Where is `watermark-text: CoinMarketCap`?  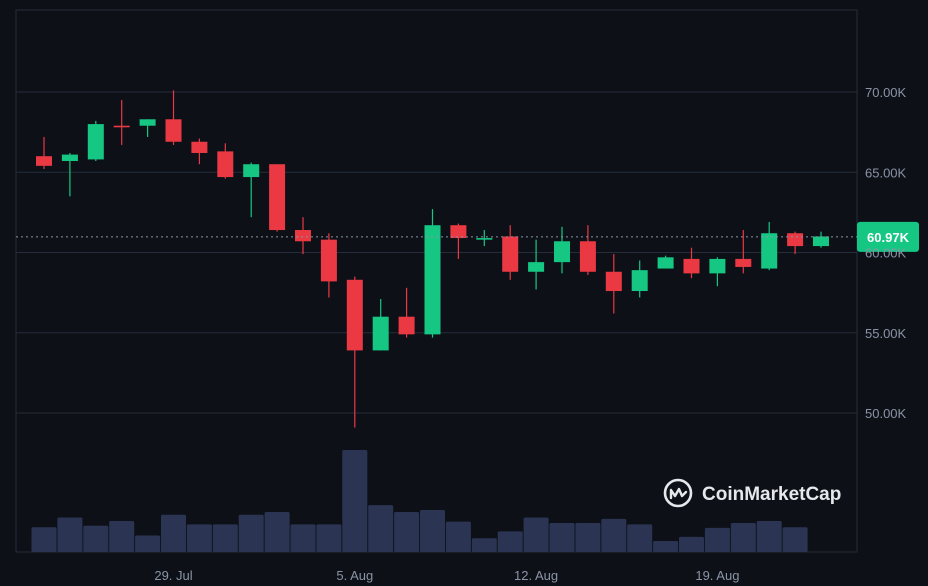 watermark-text: CoinMarketCap is located at coordinates (771, 494).